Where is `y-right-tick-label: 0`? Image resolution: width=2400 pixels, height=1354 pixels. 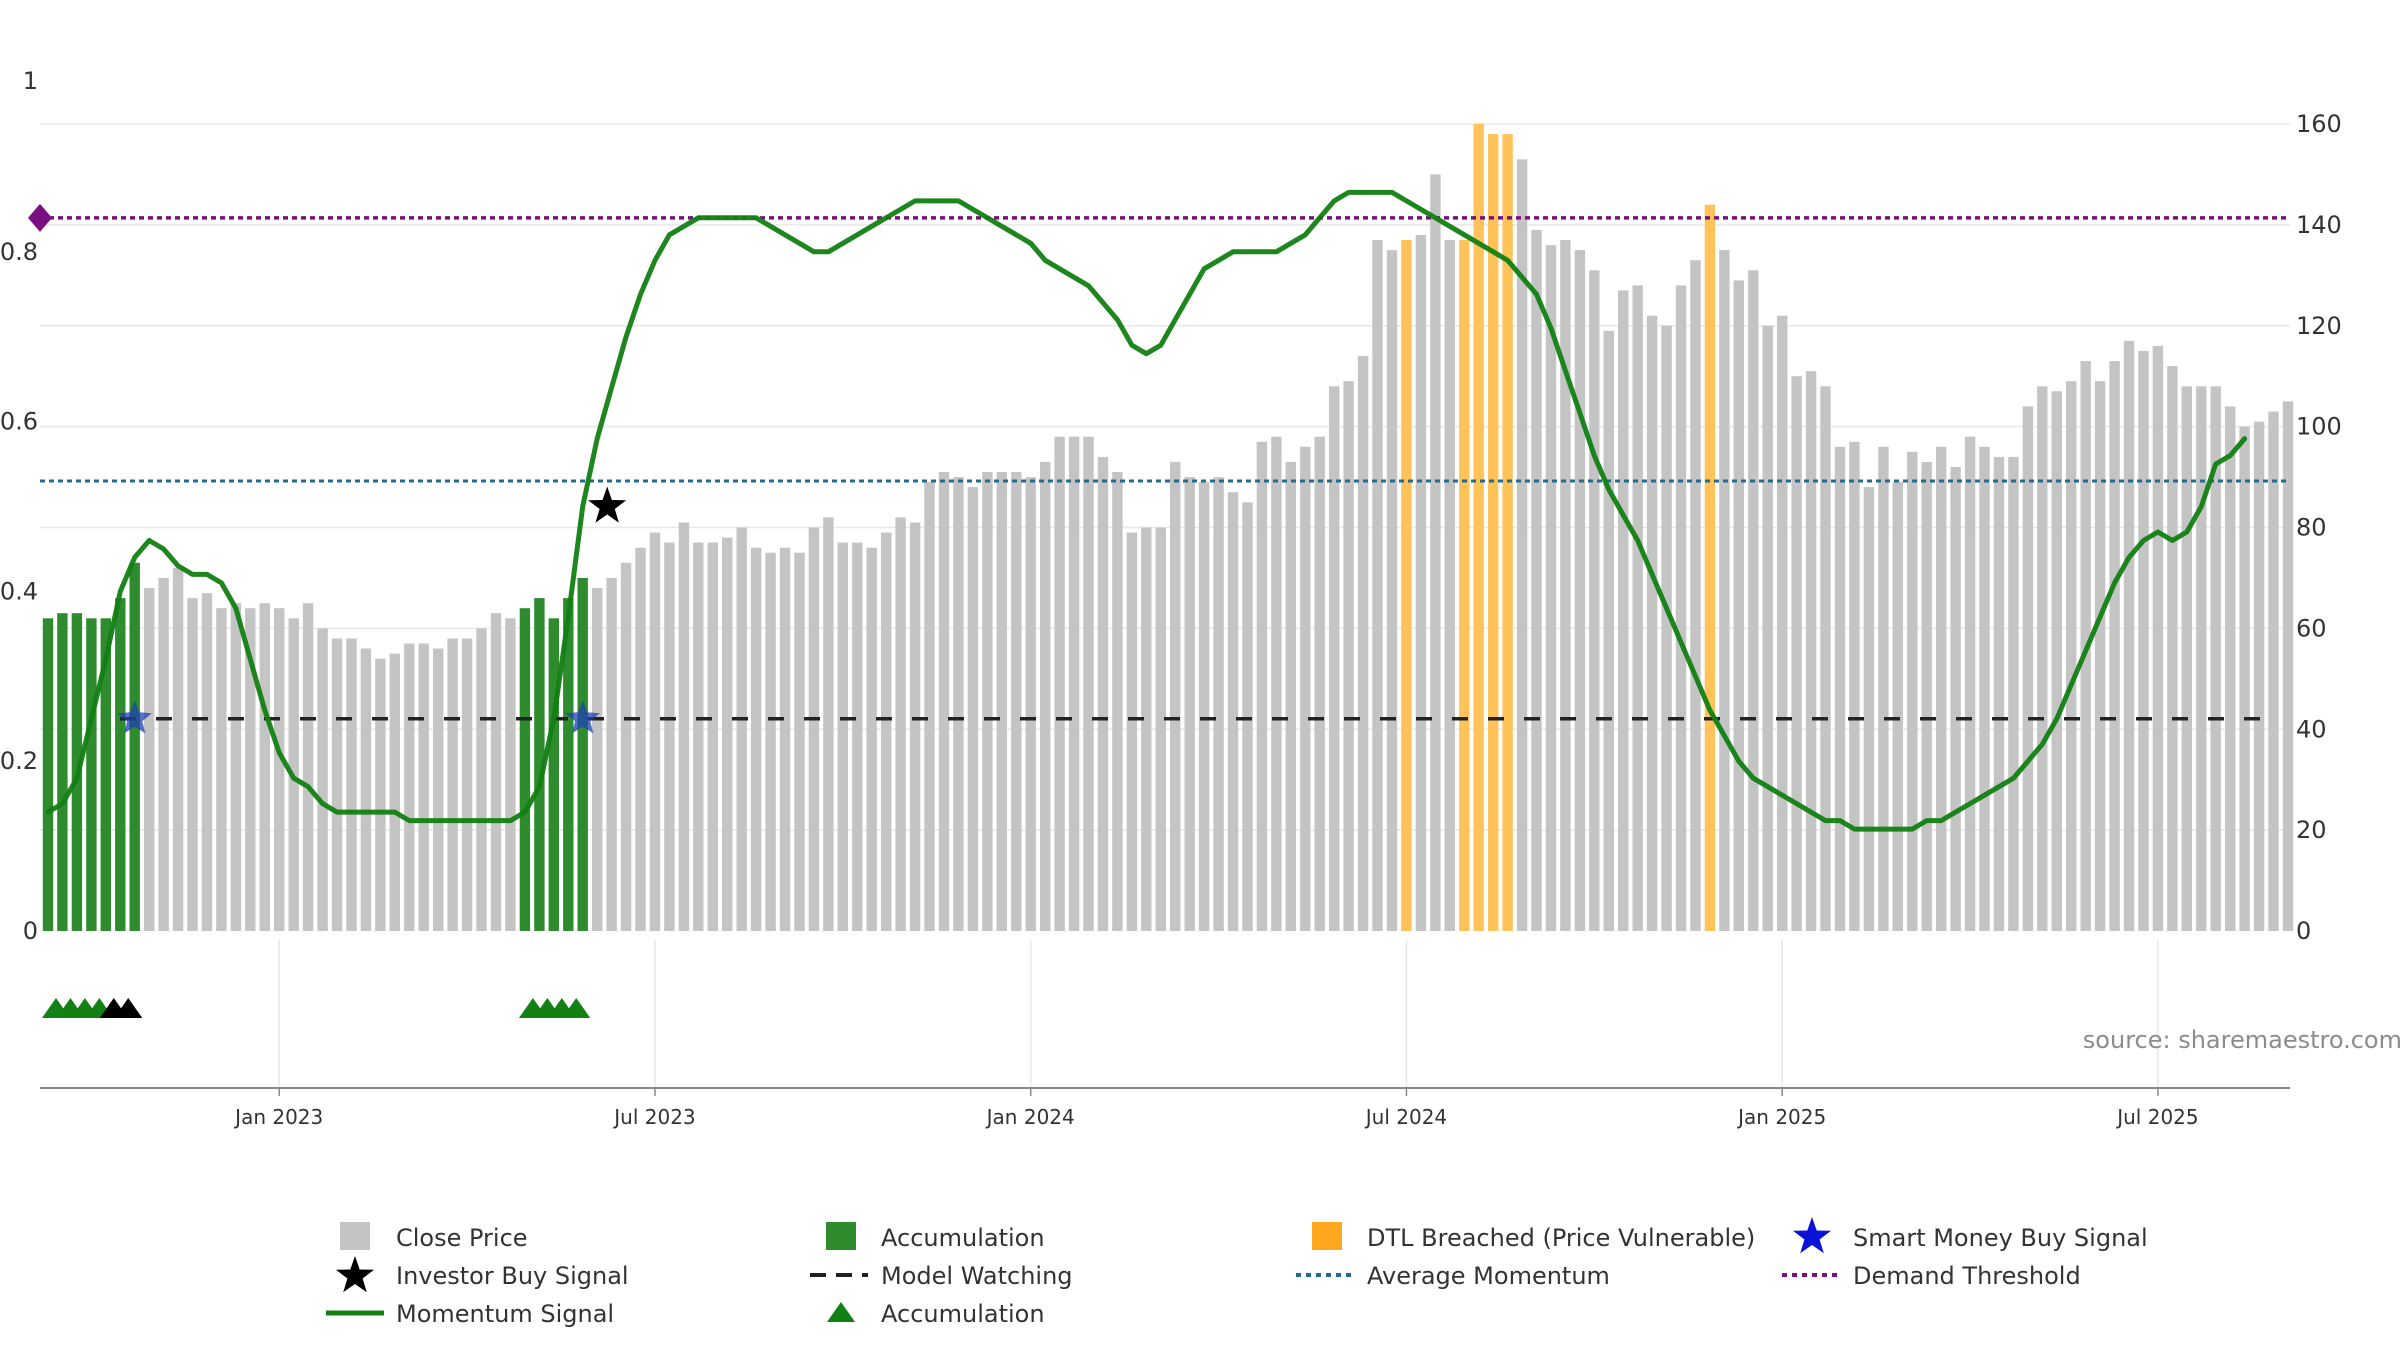 y-right-tick-label: 0 is located at coordinates (2303, 931).